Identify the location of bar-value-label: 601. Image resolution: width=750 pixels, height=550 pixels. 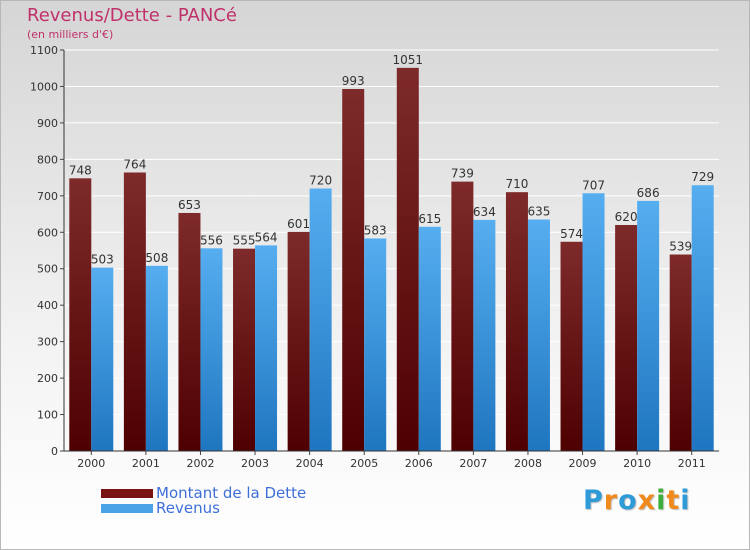
(298, 224).